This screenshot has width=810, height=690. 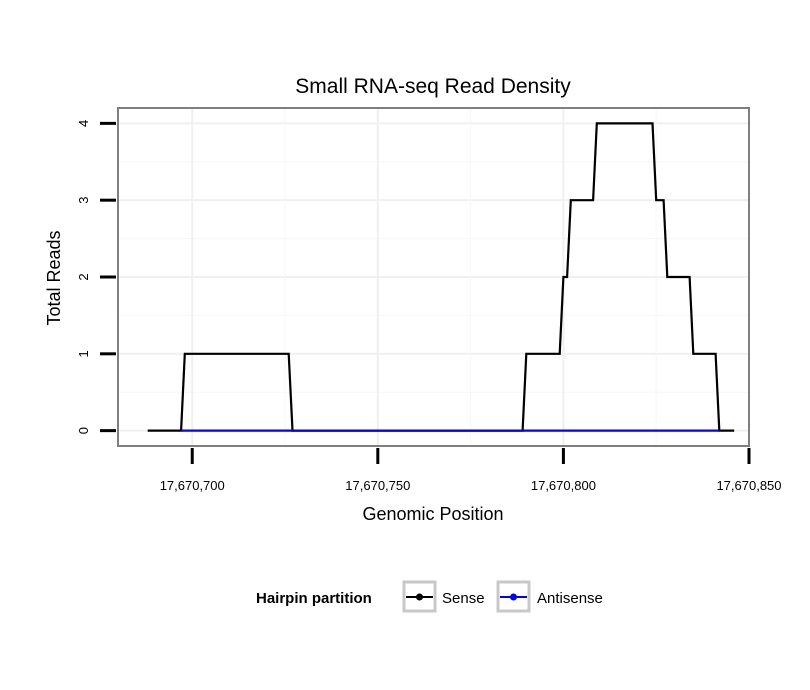 I want to click on y-axis: 0 1 2 3 4, so click(x=96, y=277).